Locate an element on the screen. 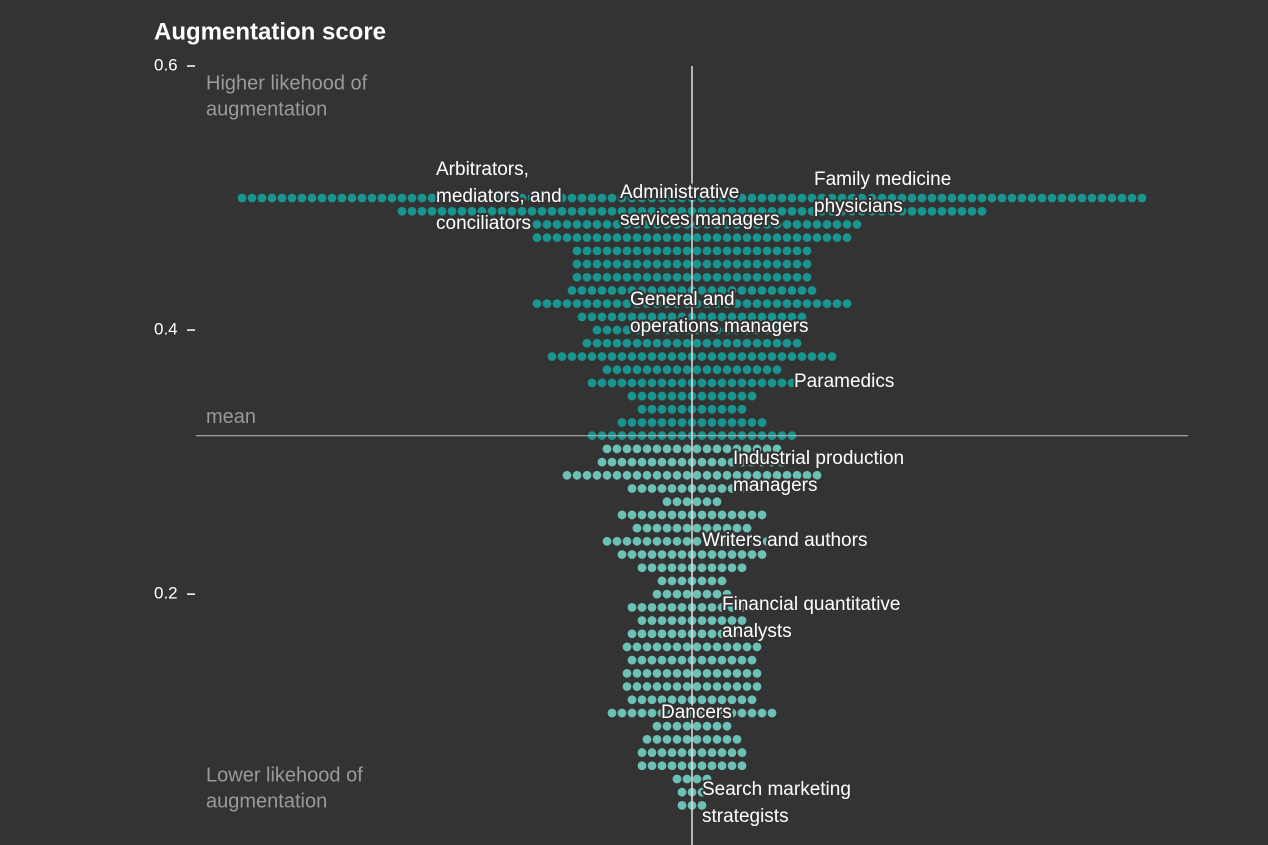 This screenshot has width=1268, height=845. annotation: physicians is located at coordinates (858, 206).